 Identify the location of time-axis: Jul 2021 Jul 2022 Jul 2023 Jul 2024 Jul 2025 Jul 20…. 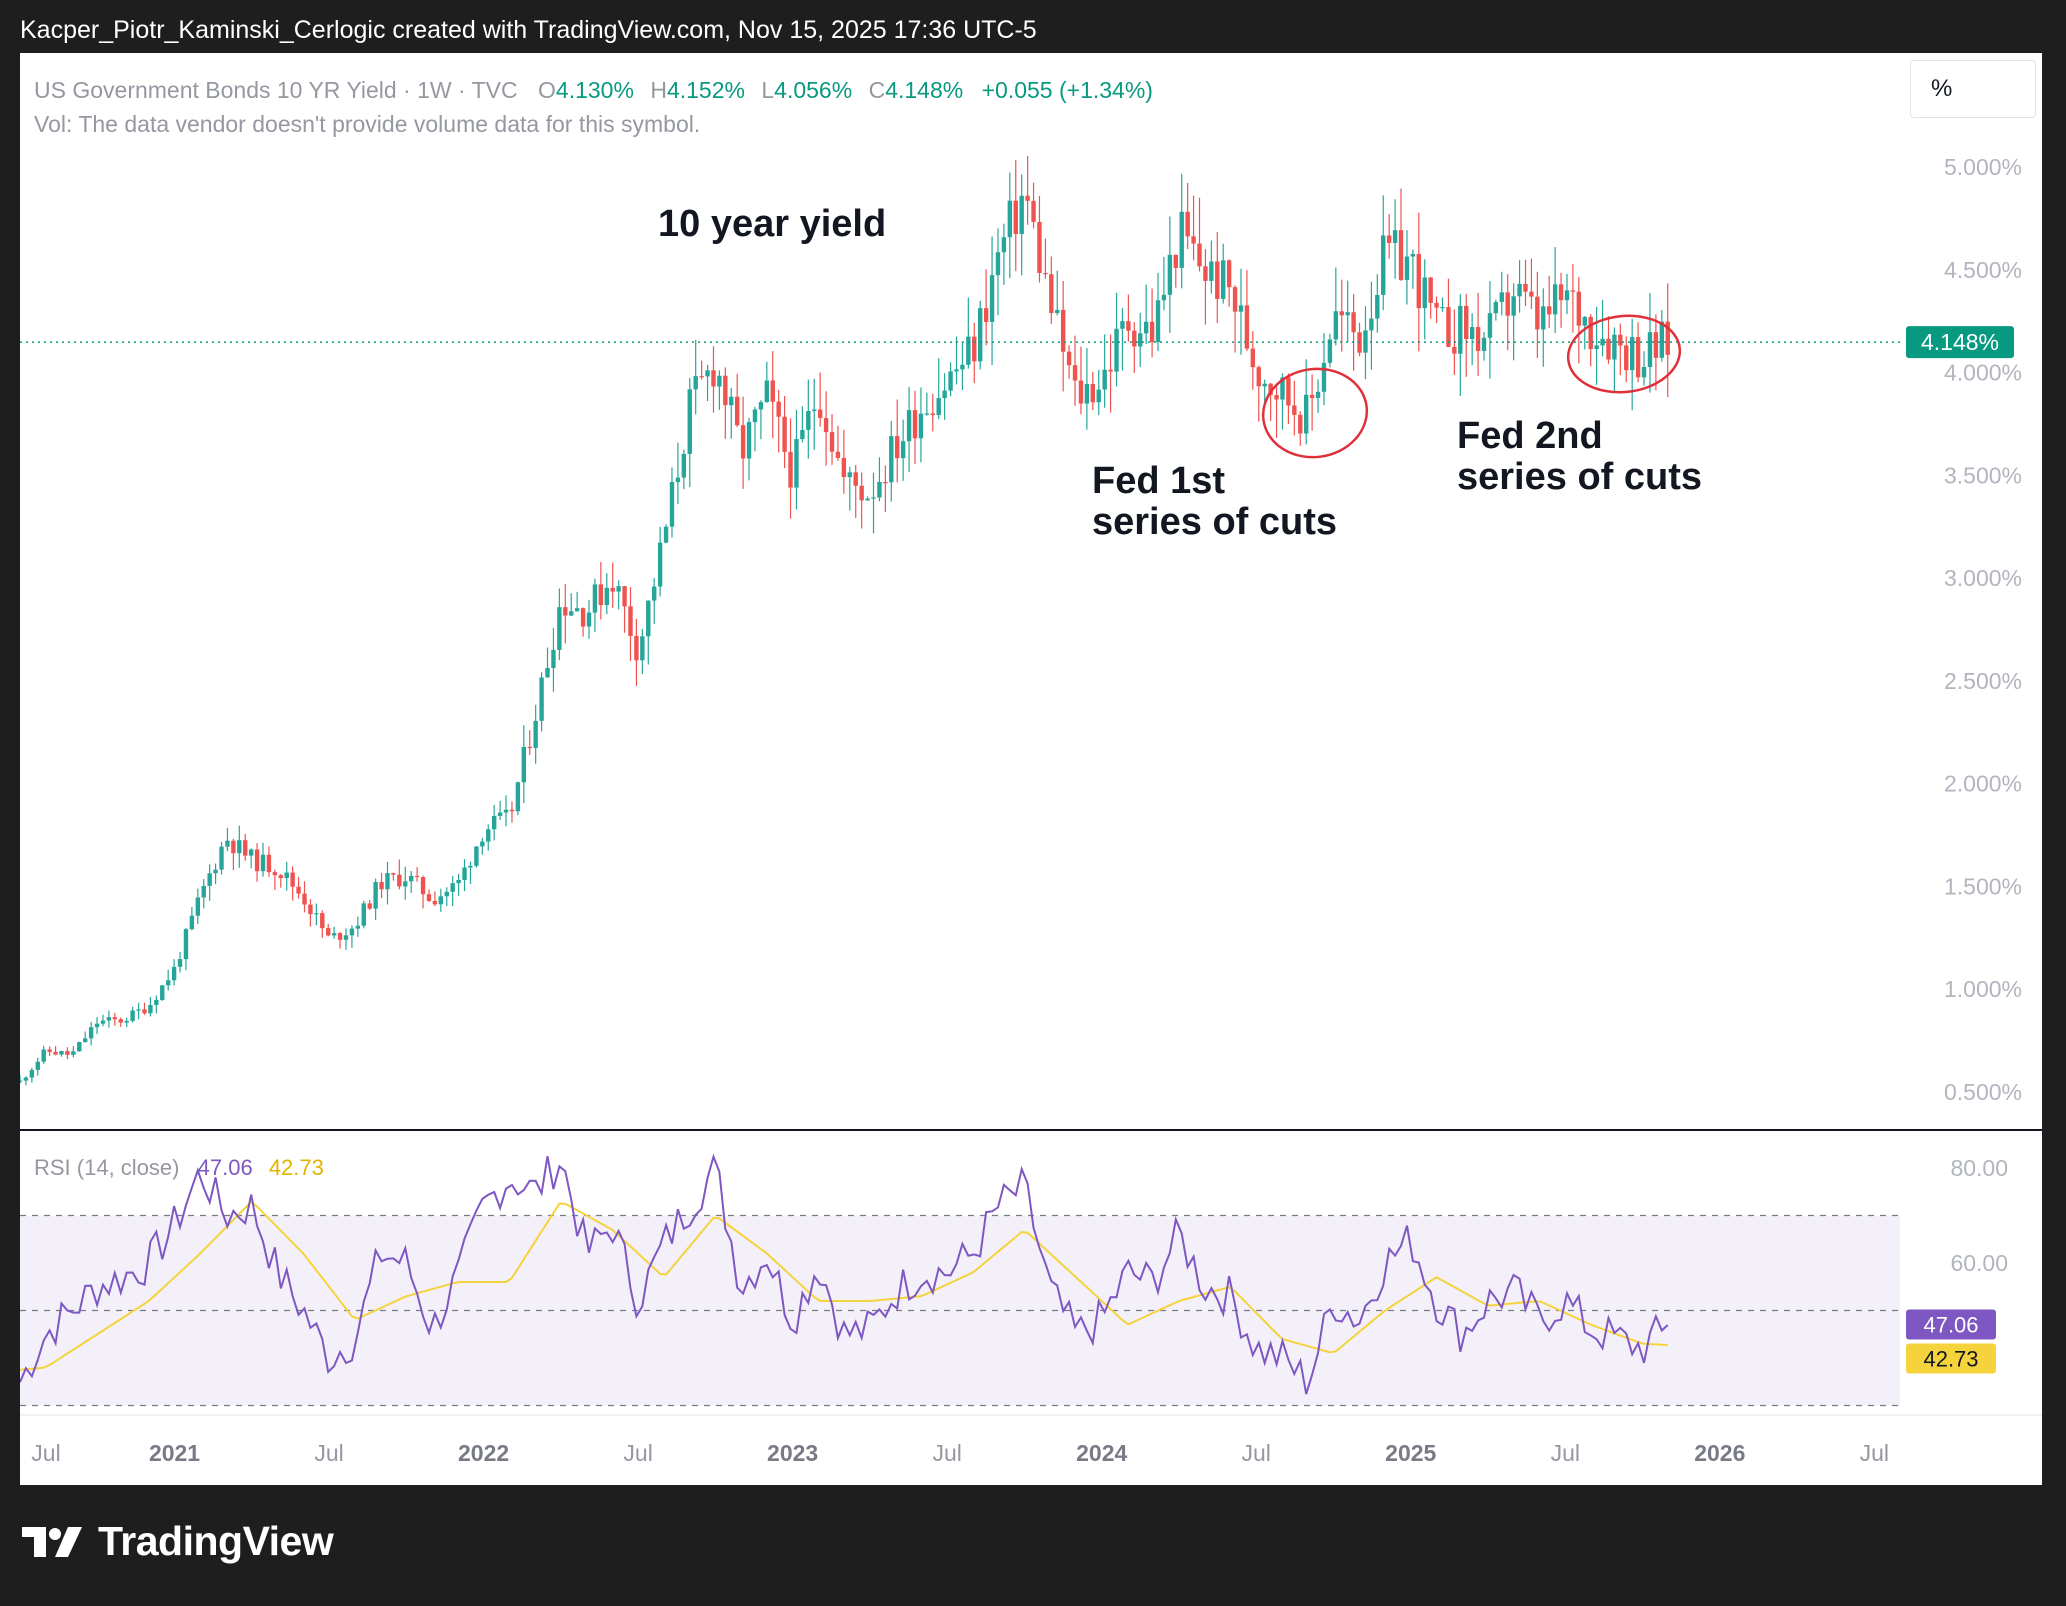
(960, 1453).